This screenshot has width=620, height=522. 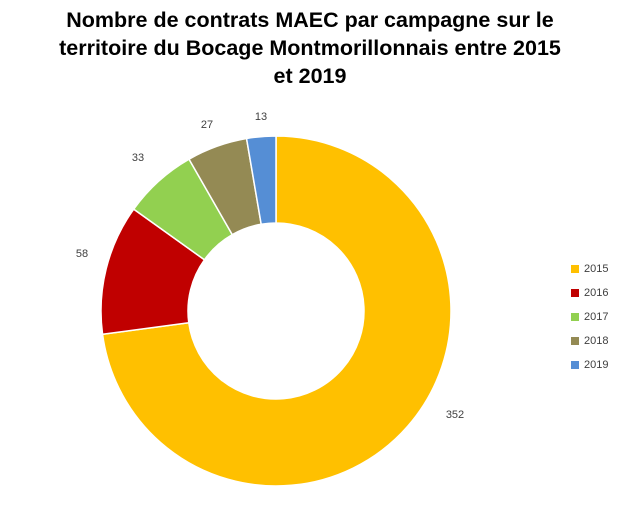 What do you see at coordinates (596, 365) in the screenshot?
I see `legend-label: 2019` at bounding box center [596, 365].